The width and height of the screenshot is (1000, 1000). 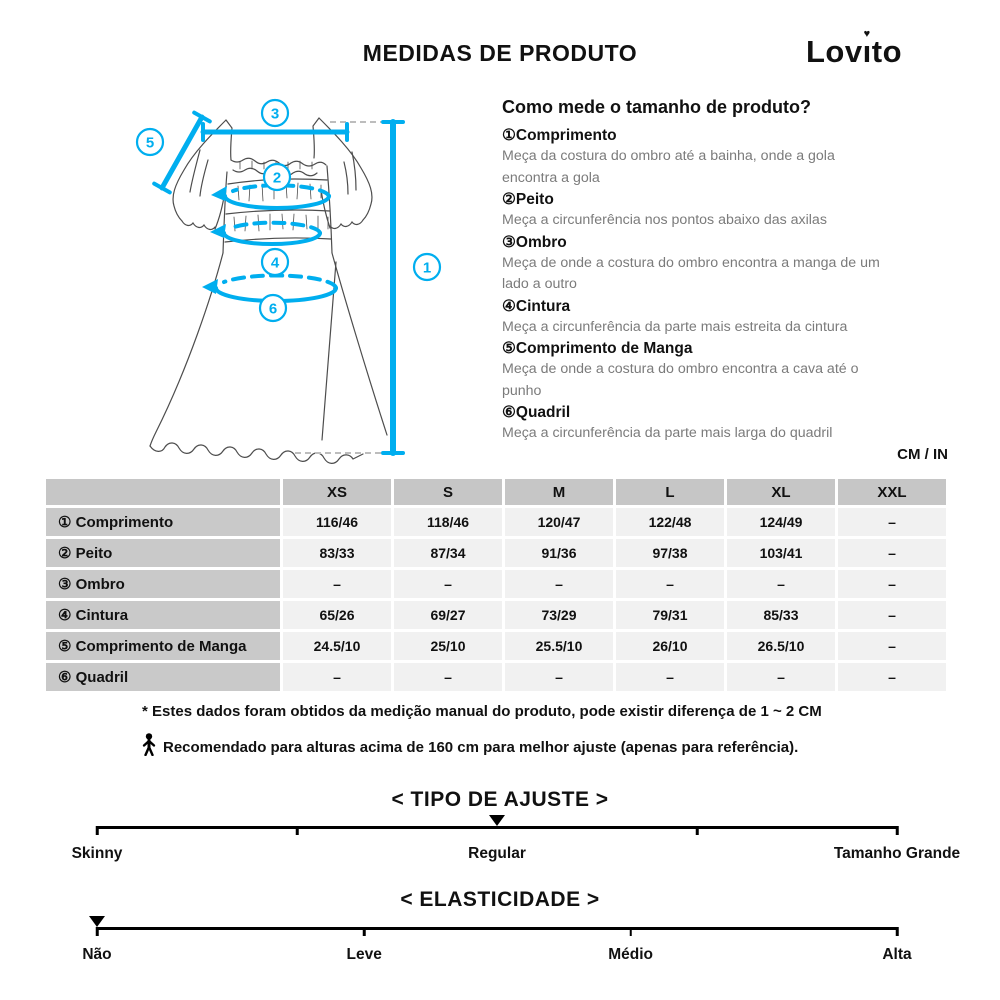 What do you see at coordinates (163, 615) in the screenshot?
I see `row-label: ④ Cintura` at bounding box center [163, 615].